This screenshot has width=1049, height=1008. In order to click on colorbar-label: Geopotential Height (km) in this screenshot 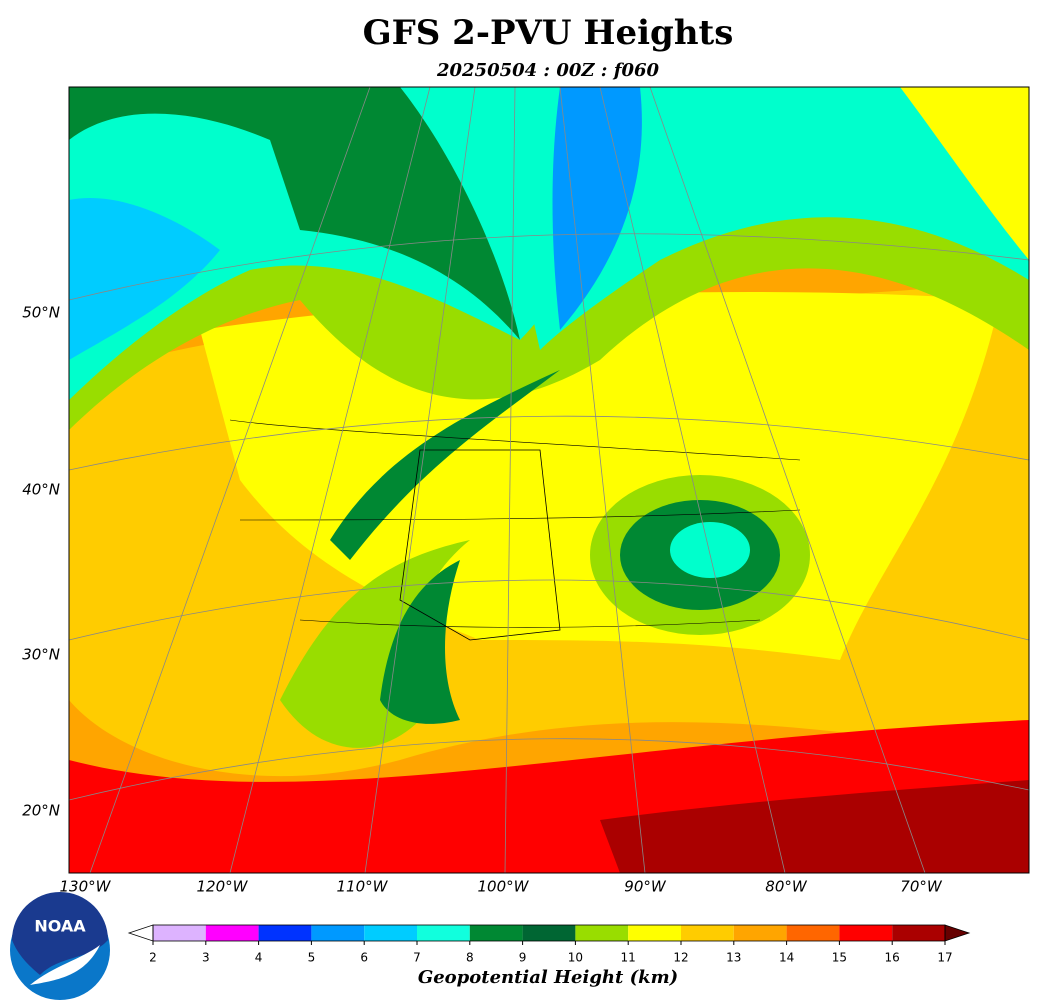, I will do `click(548, 977)`.